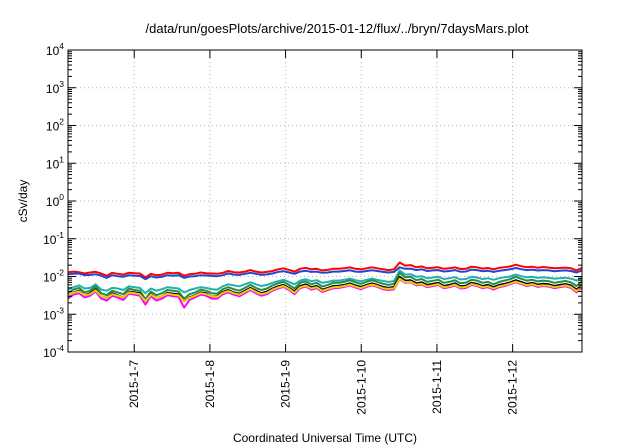 The image size is (640, 448). Describe the element at coordinates (210, 384) in the screenshot. I see `x-tick-label: 2015-1-8` at that location.